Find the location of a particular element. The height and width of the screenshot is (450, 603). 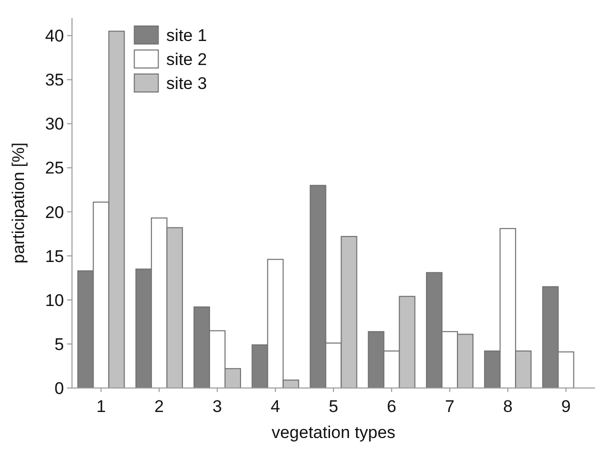

x-tick-label: 3 is located at coordinates (217, 406).